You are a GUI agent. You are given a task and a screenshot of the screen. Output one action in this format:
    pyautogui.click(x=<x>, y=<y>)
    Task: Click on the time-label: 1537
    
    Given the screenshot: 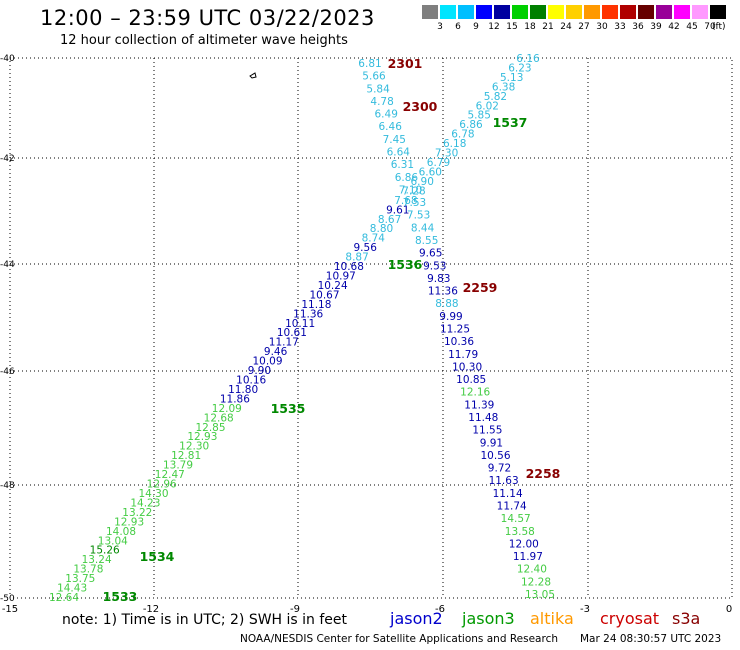 What is the action you would take?
    pyautogui.click(x=510, y=122)
    